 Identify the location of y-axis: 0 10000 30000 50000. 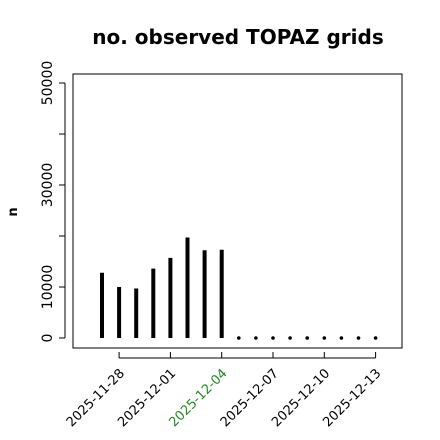
(53, 202).